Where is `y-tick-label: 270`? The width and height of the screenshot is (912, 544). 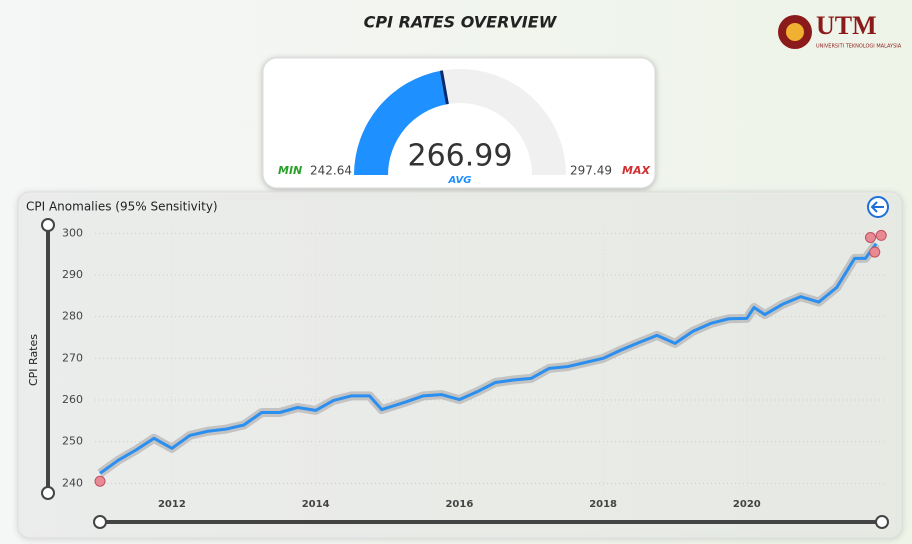 y-tick-label: 270 is located at coordinates (72, 357).